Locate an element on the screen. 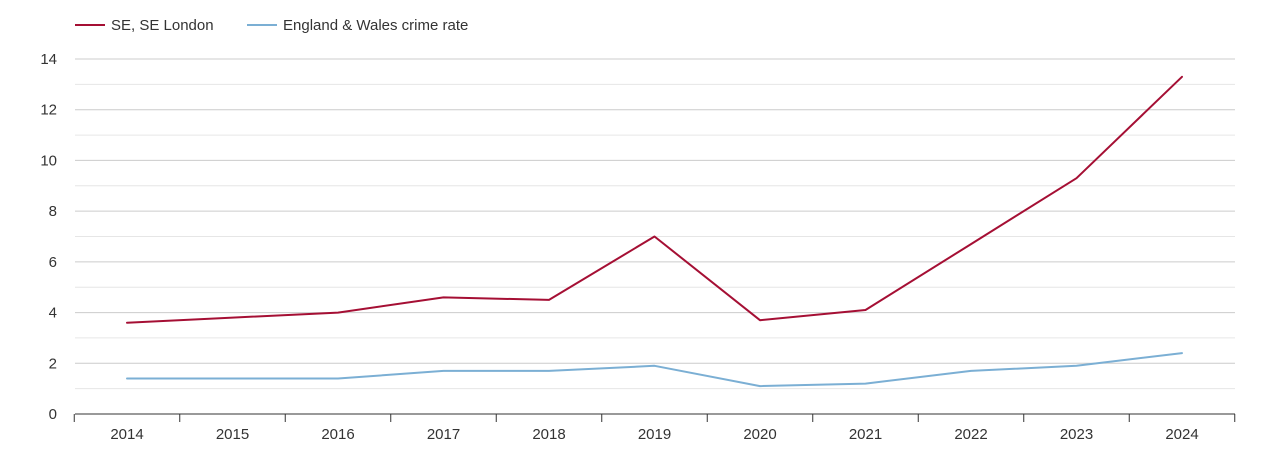 The height and width of the screenshot is (450, 1270). x-tick-label: 2021 is located at coordinates (865, 434).